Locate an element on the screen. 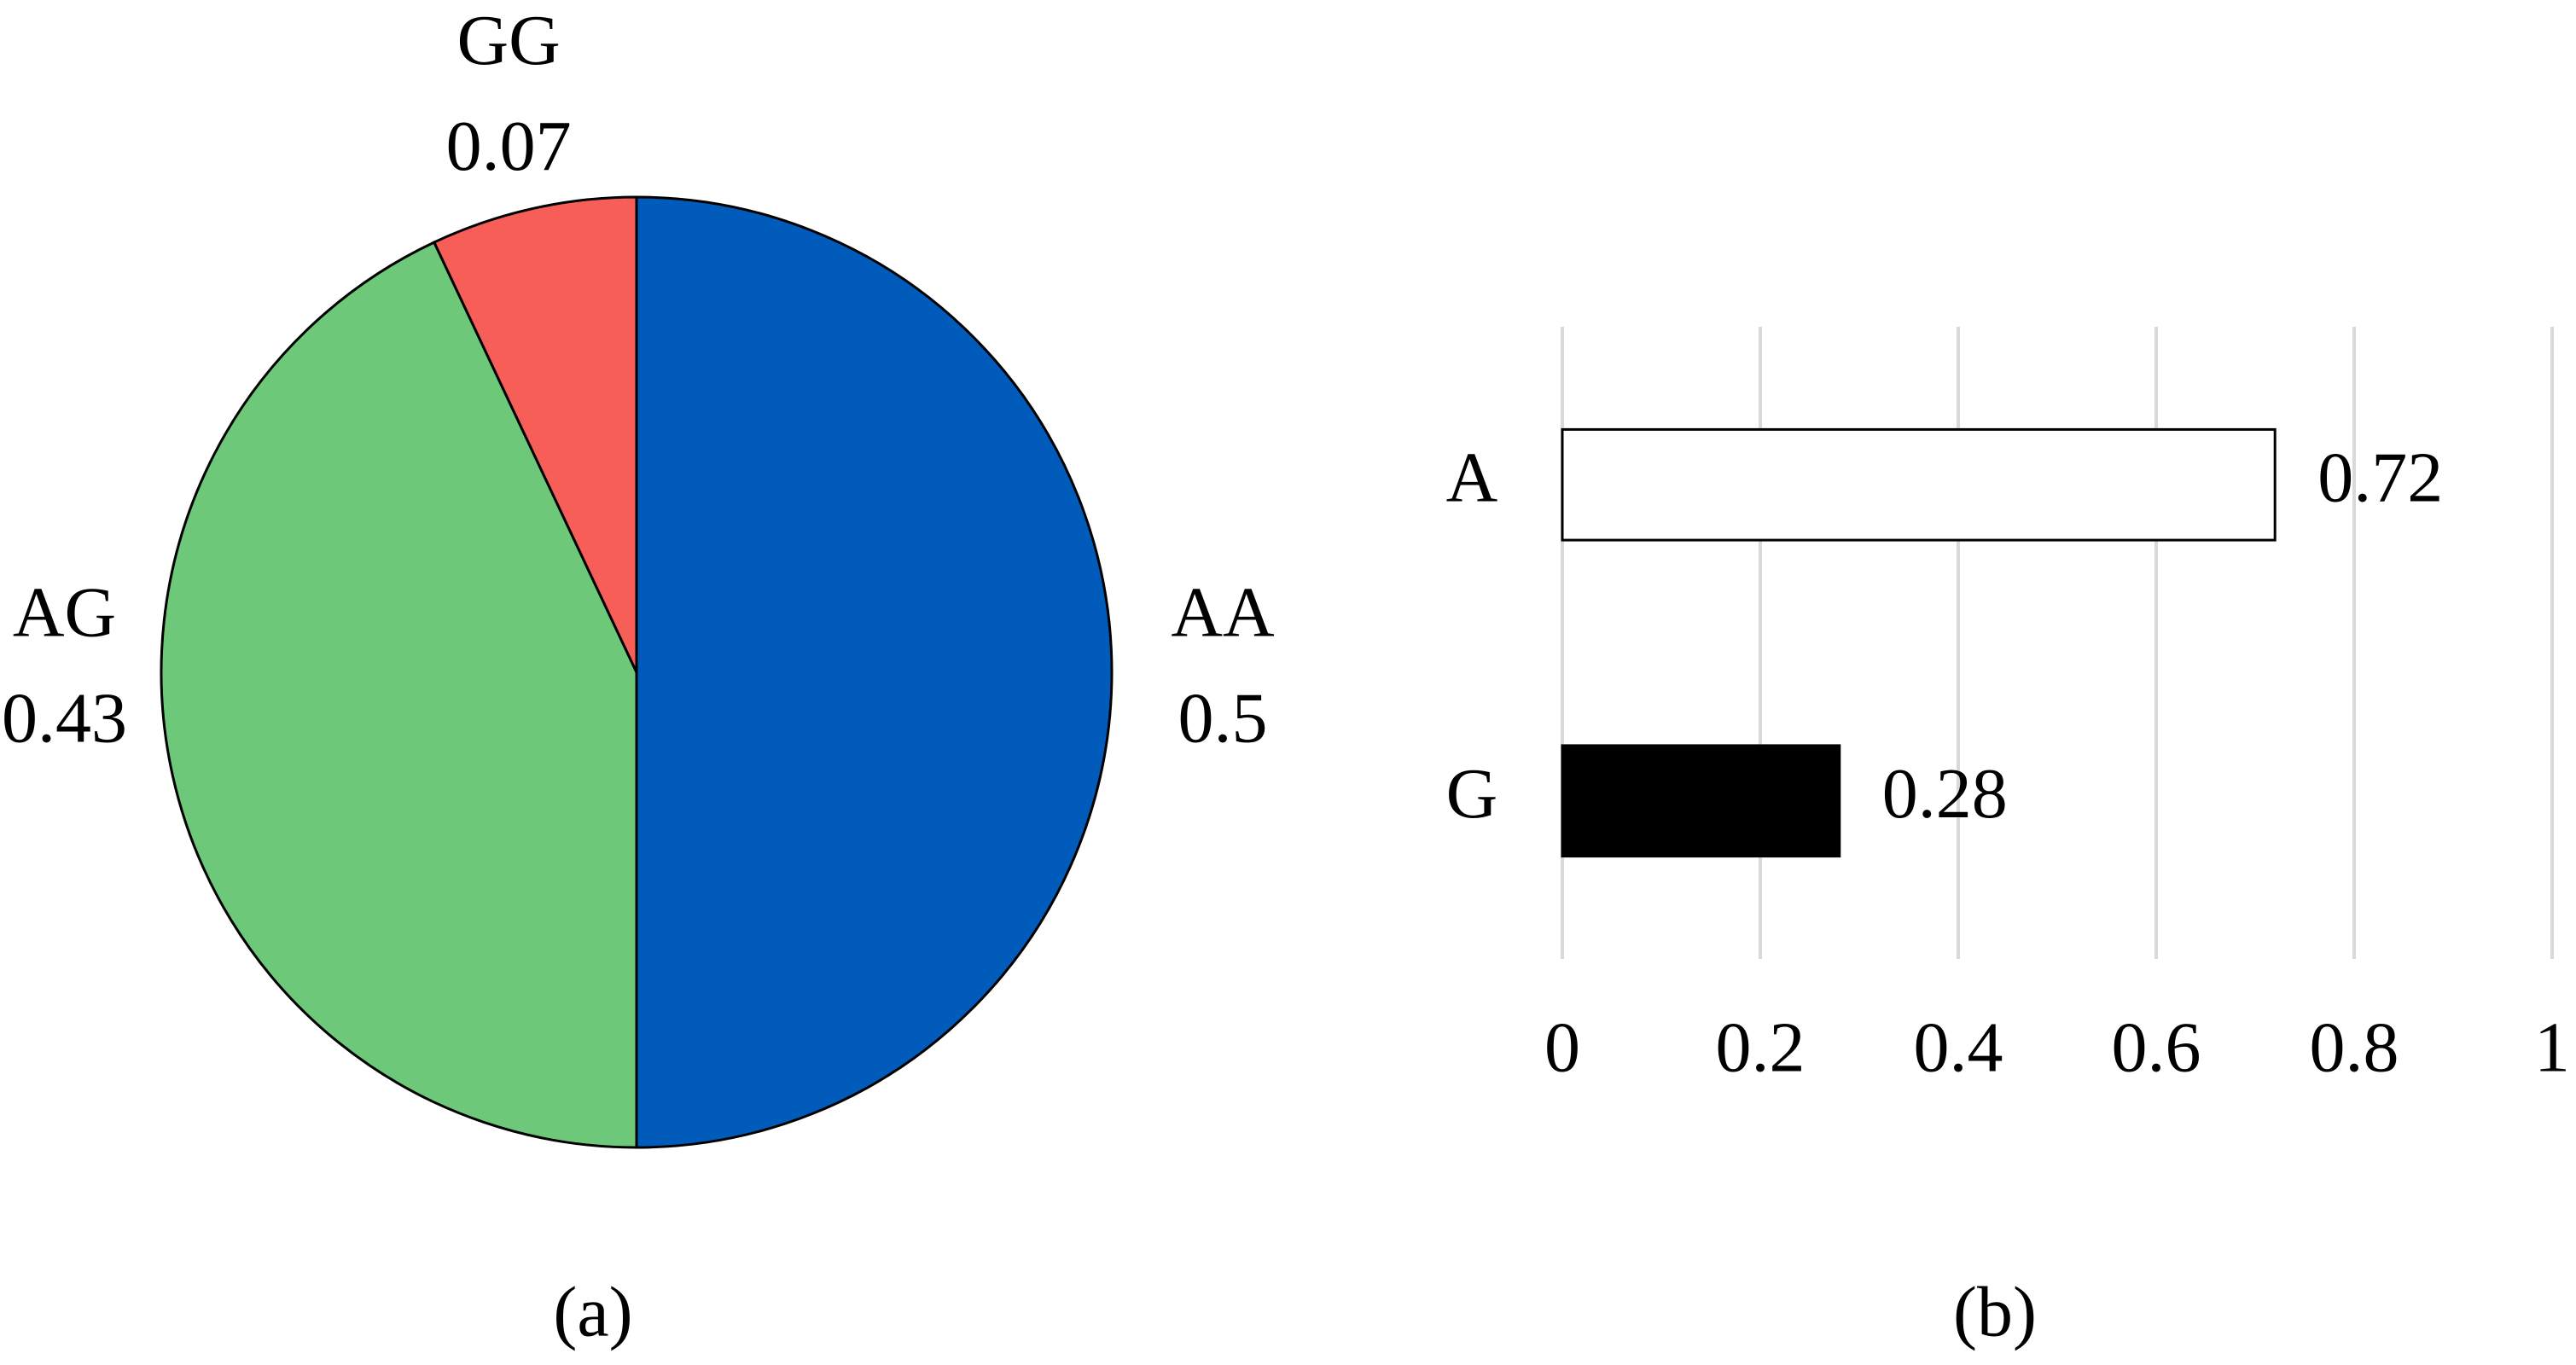  slice-value: 0.07 is located at coordinates (509, 147).